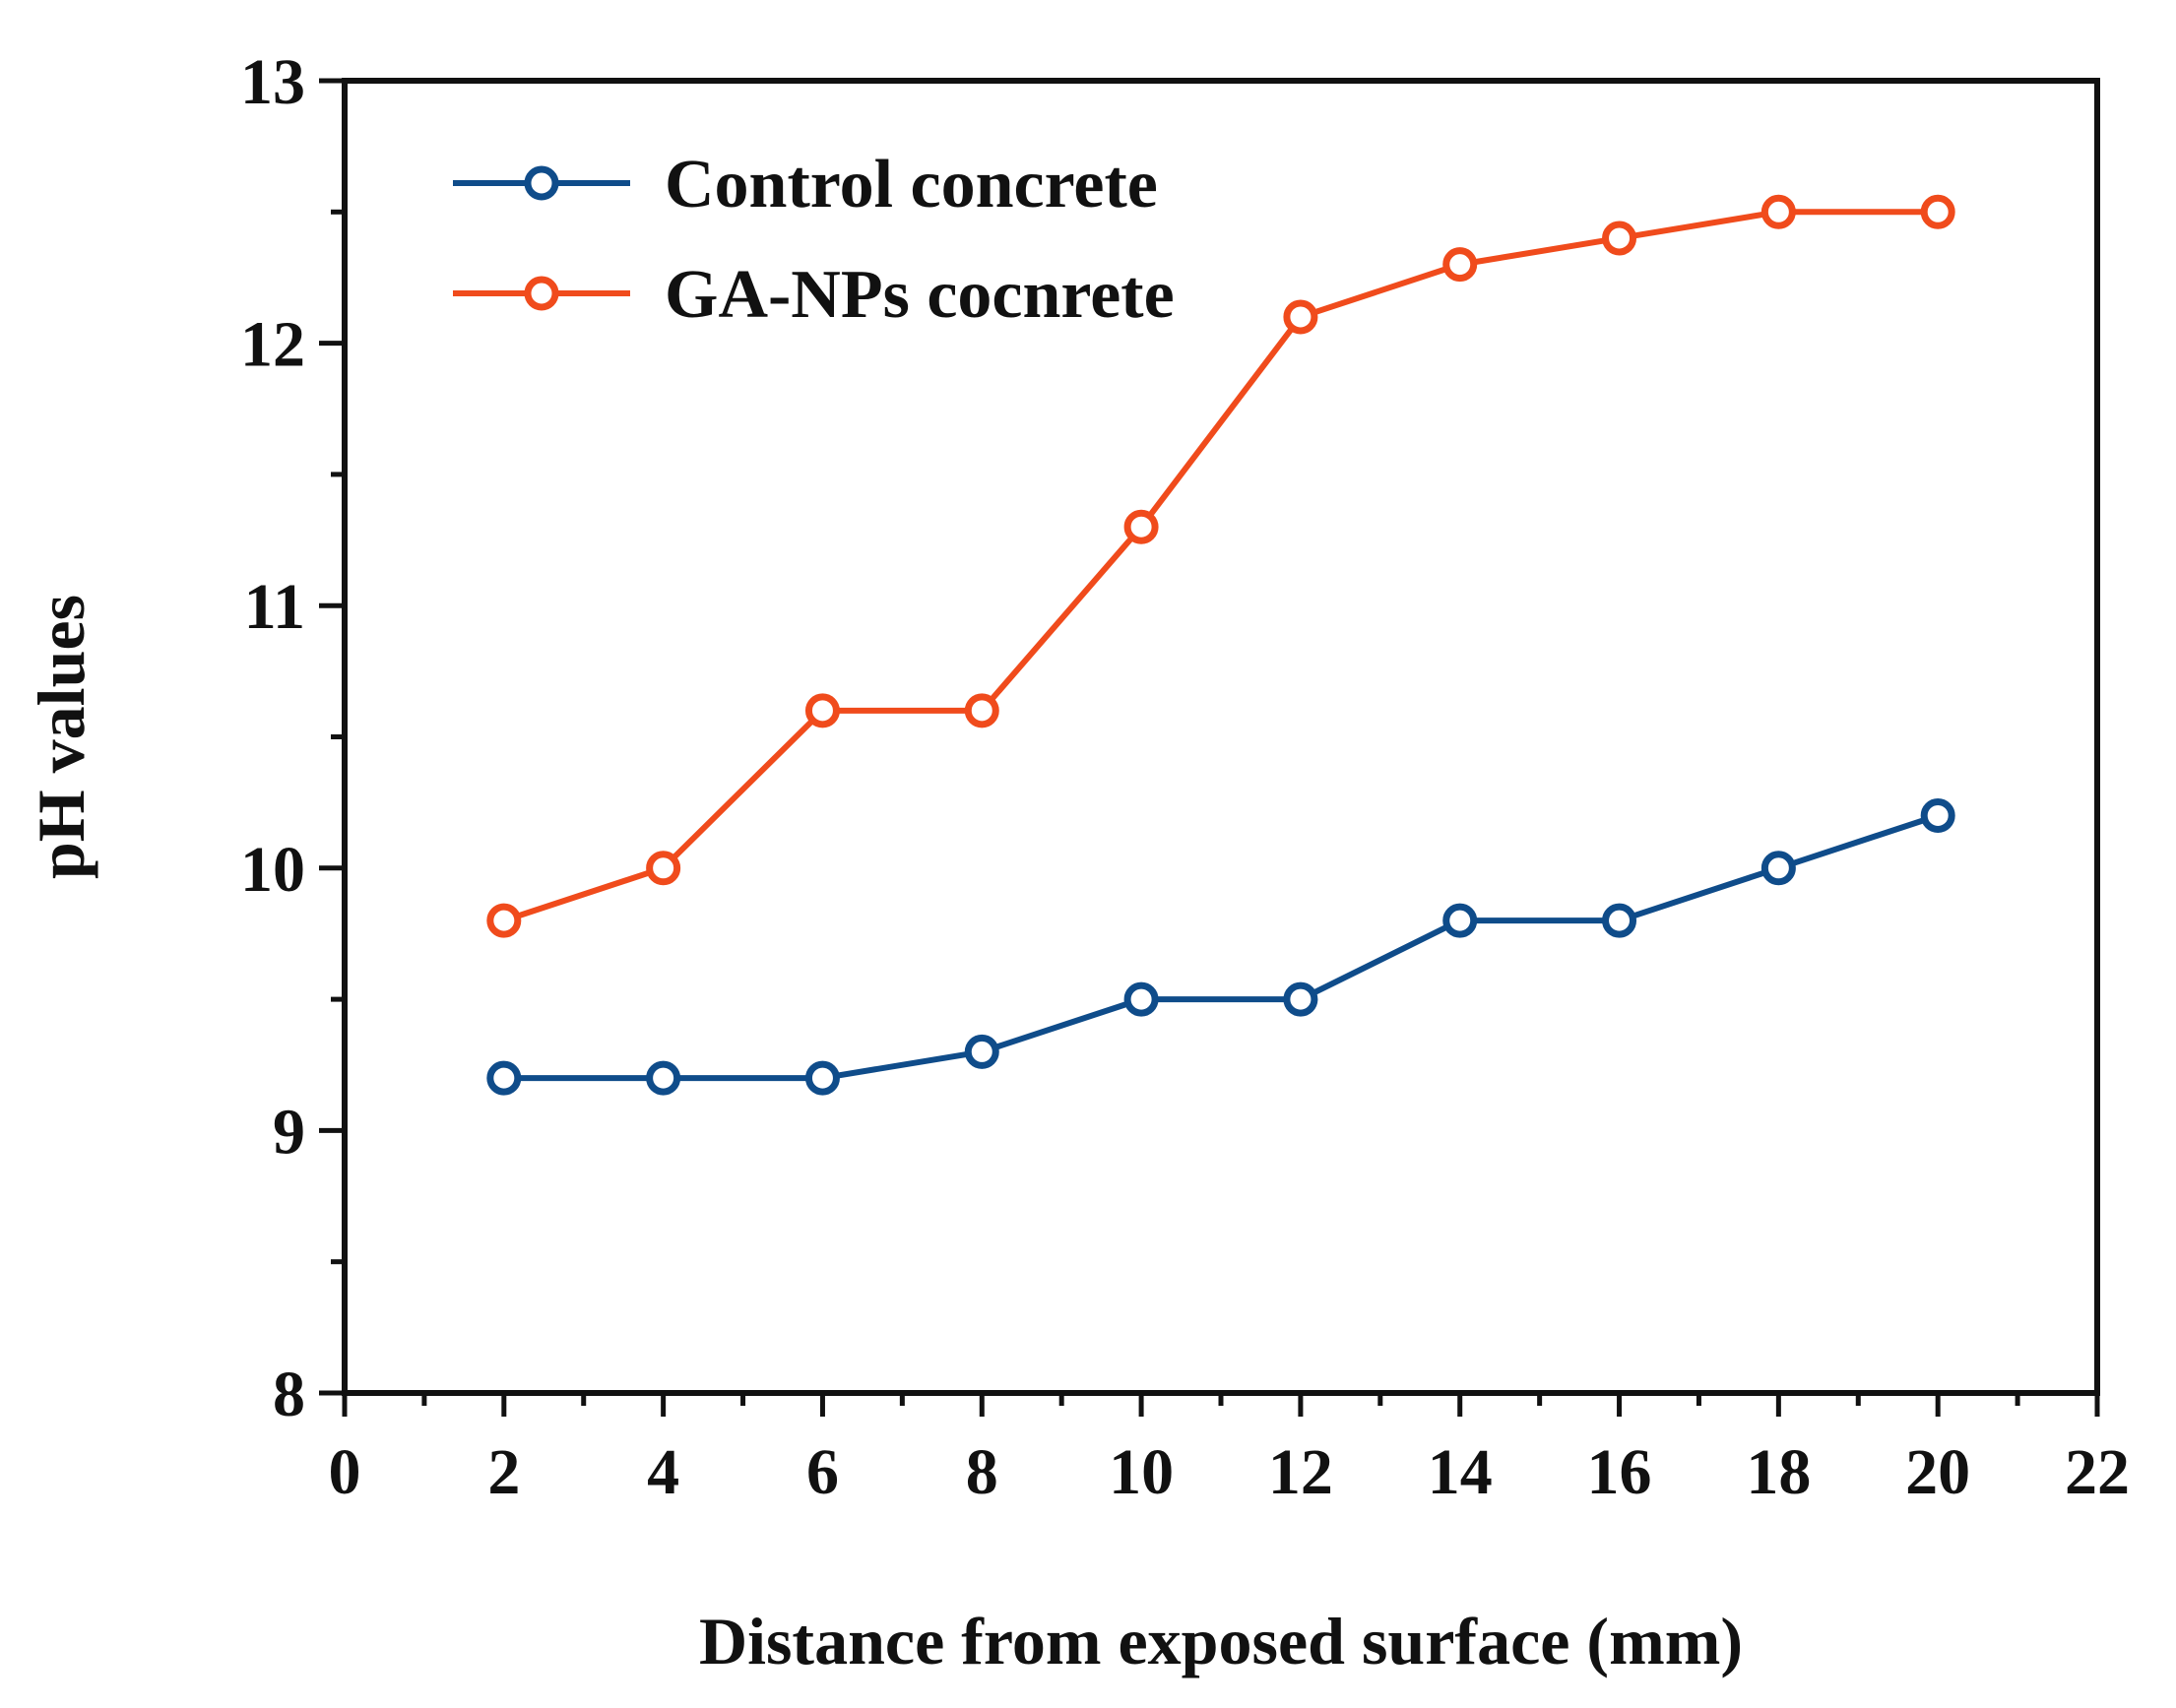  I want to click on x-tick-labels: 0 2 4 6 8 10 12 14 16 18 20 22, so click(1230, 1472).